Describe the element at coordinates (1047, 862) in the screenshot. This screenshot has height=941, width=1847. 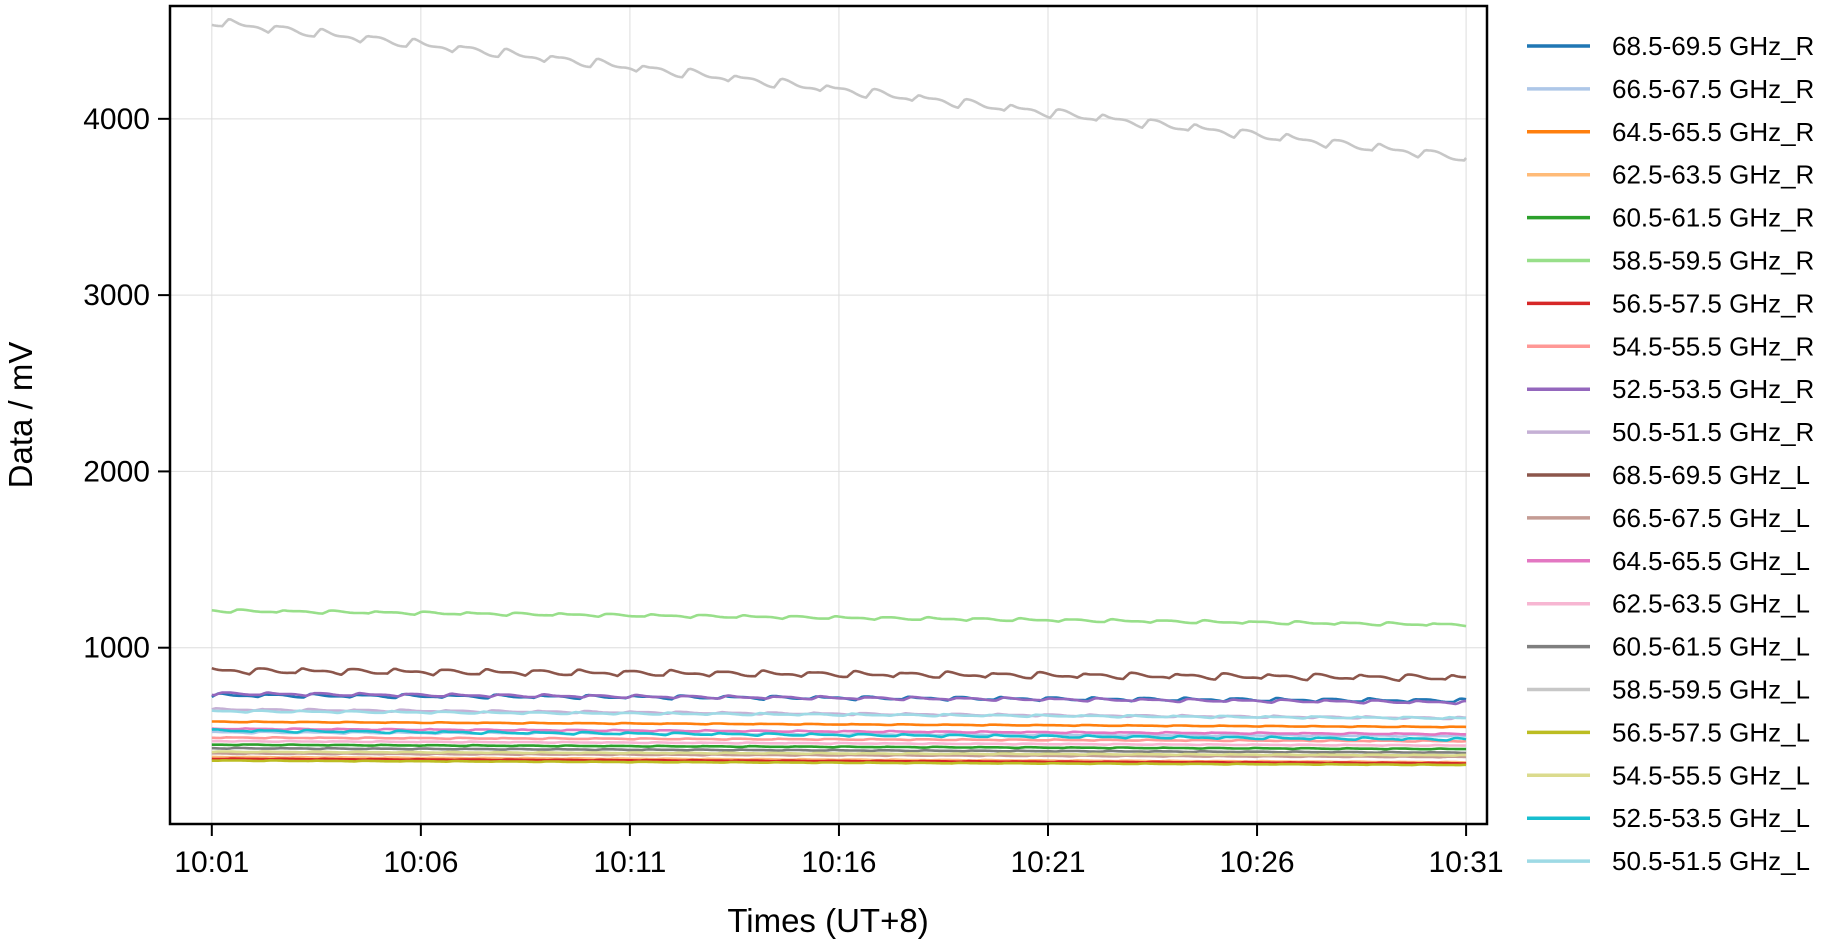
I see `x-tick-label: 10:21` at that location.